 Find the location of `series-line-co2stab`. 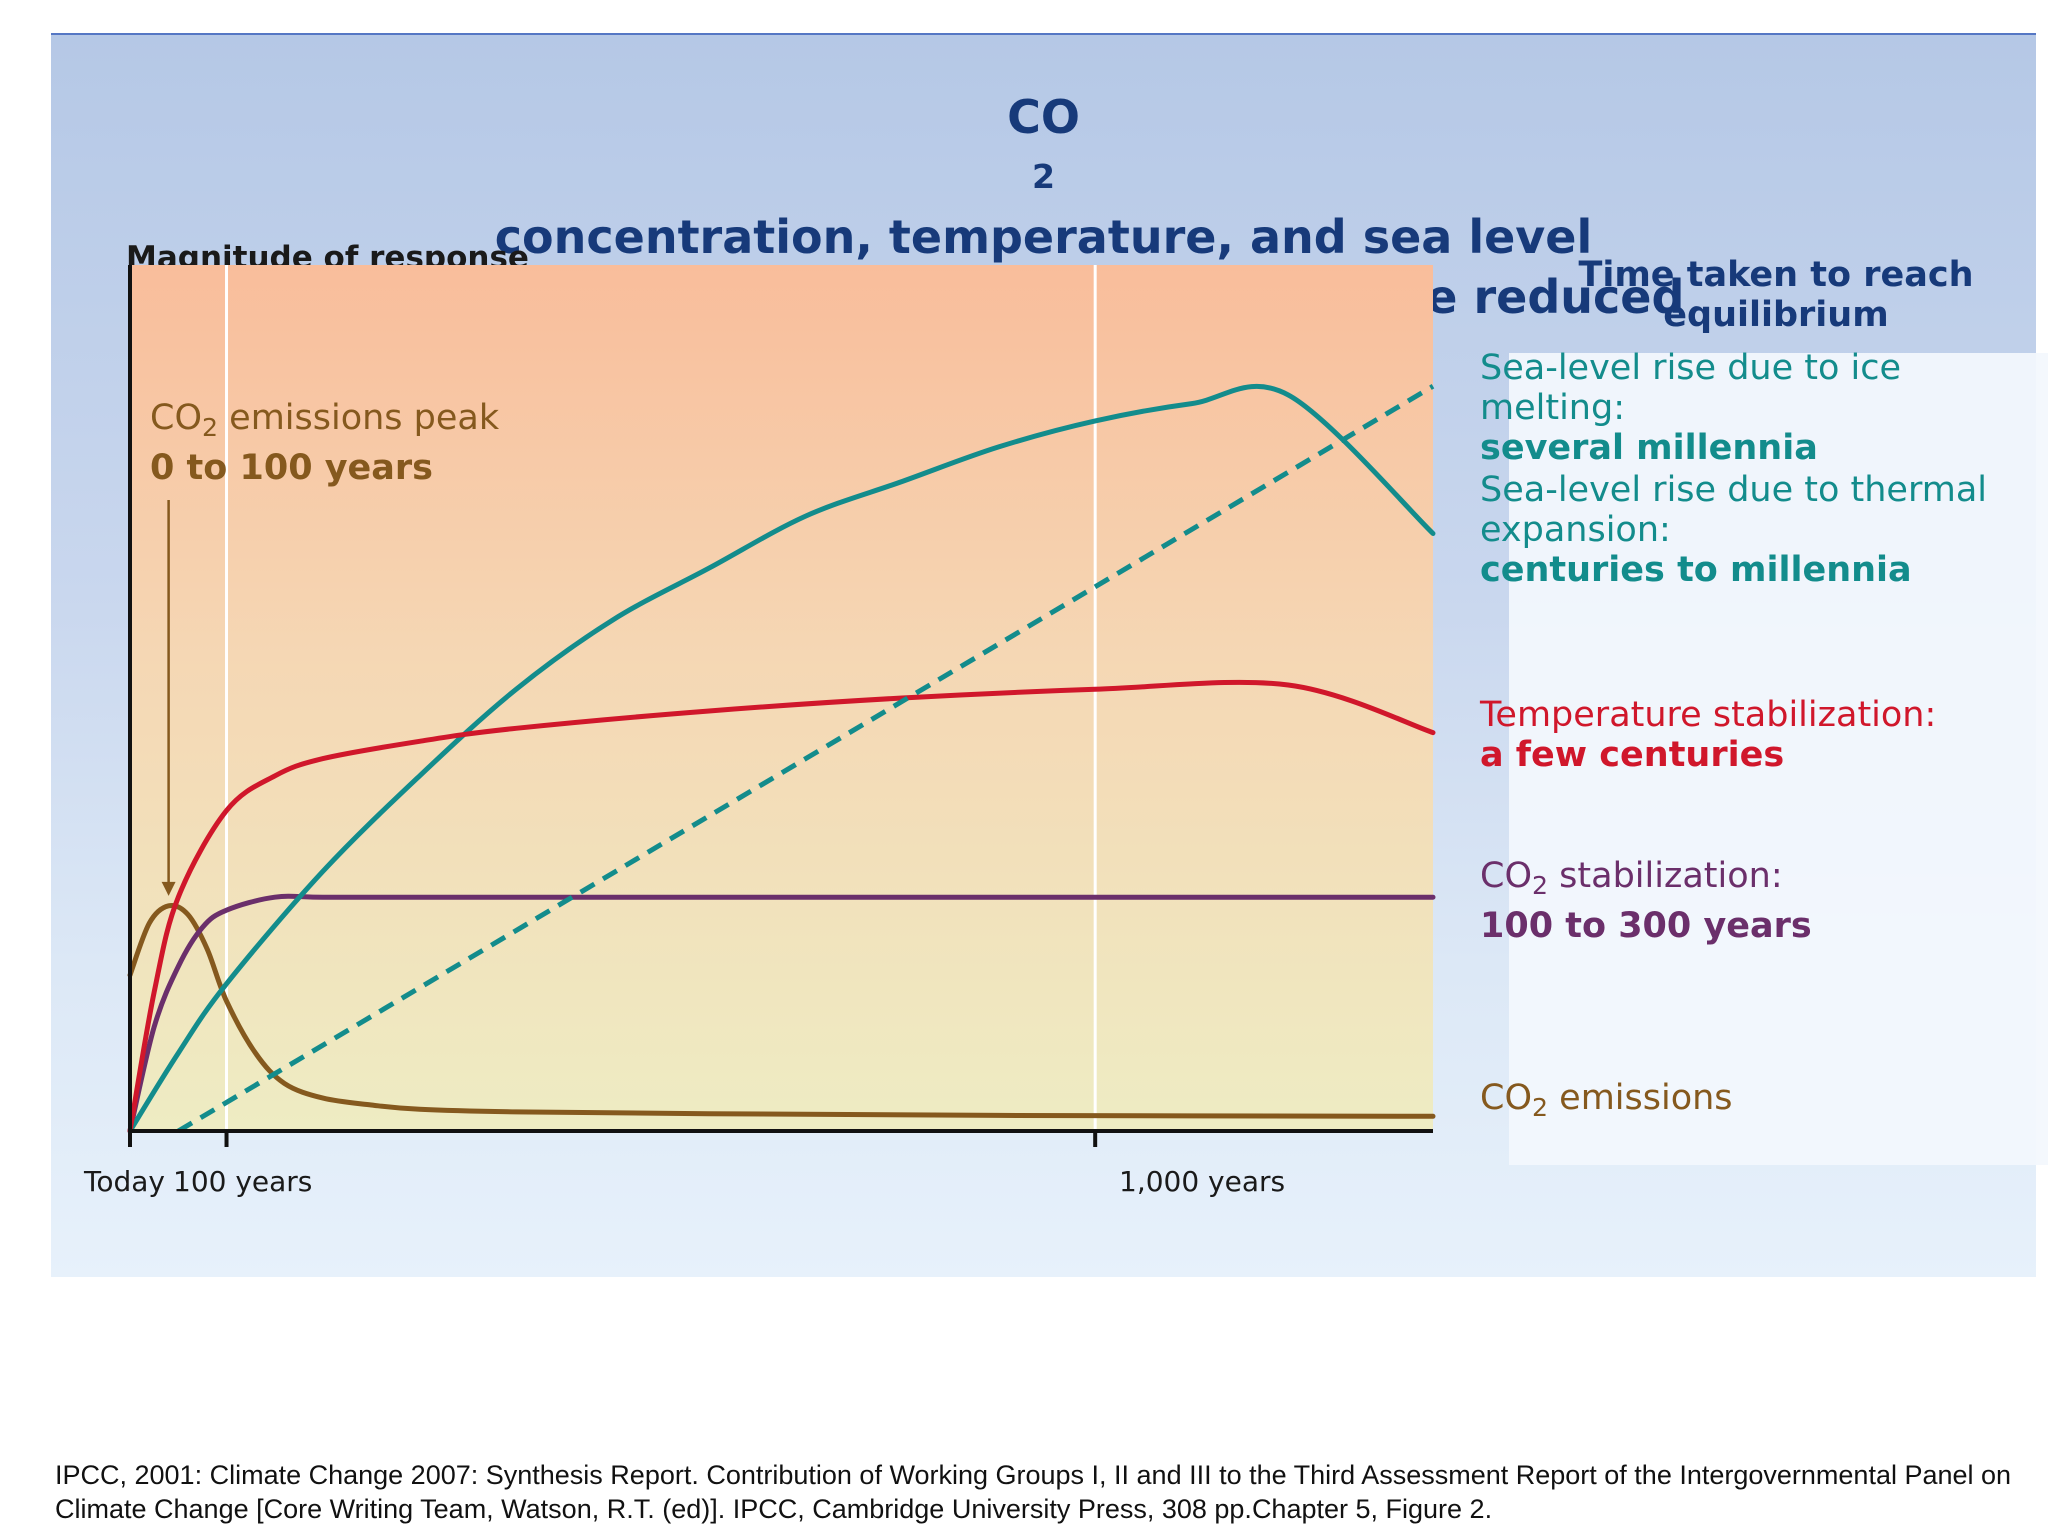

series-line-co2stab is located at coordinates (781, 1013).